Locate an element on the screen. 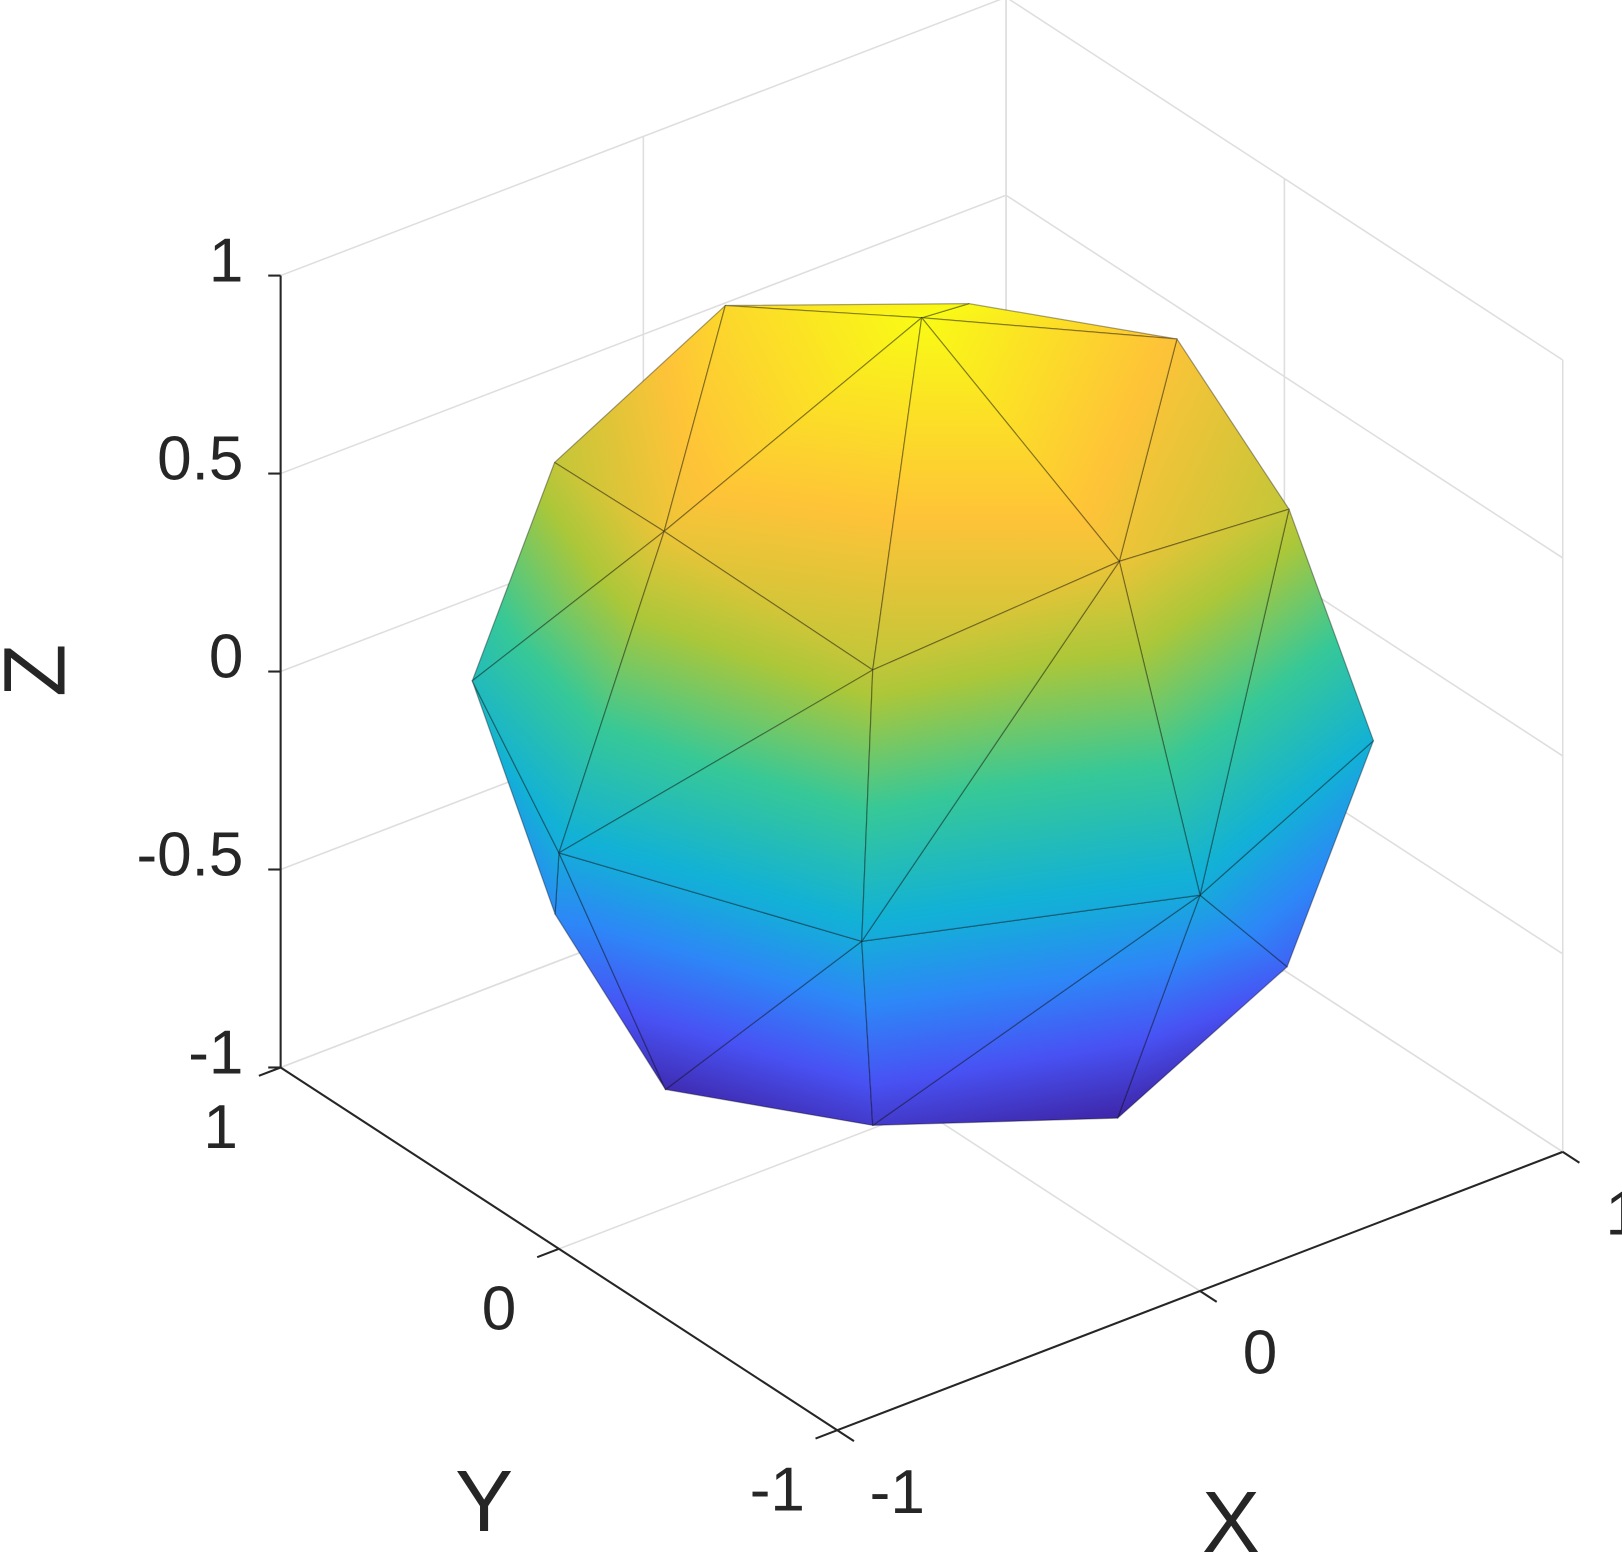 The image size is (1622, 1564). y-tick-label: 1 is located at coordinates (220, 1127).